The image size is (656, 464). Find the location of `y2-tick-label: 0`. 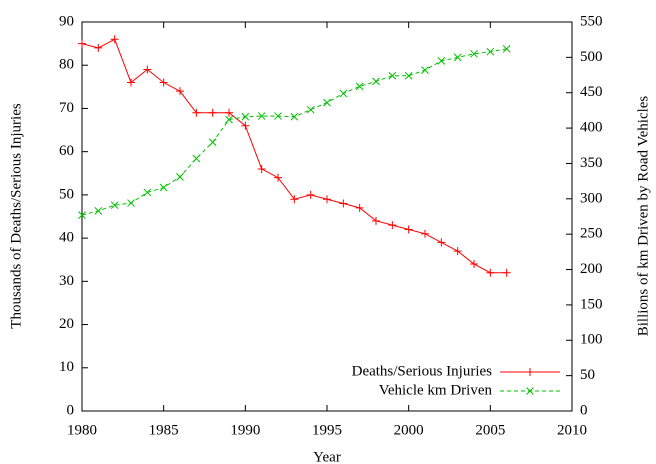

y2-tick-label: 0 is located at coordinates (584, 410).